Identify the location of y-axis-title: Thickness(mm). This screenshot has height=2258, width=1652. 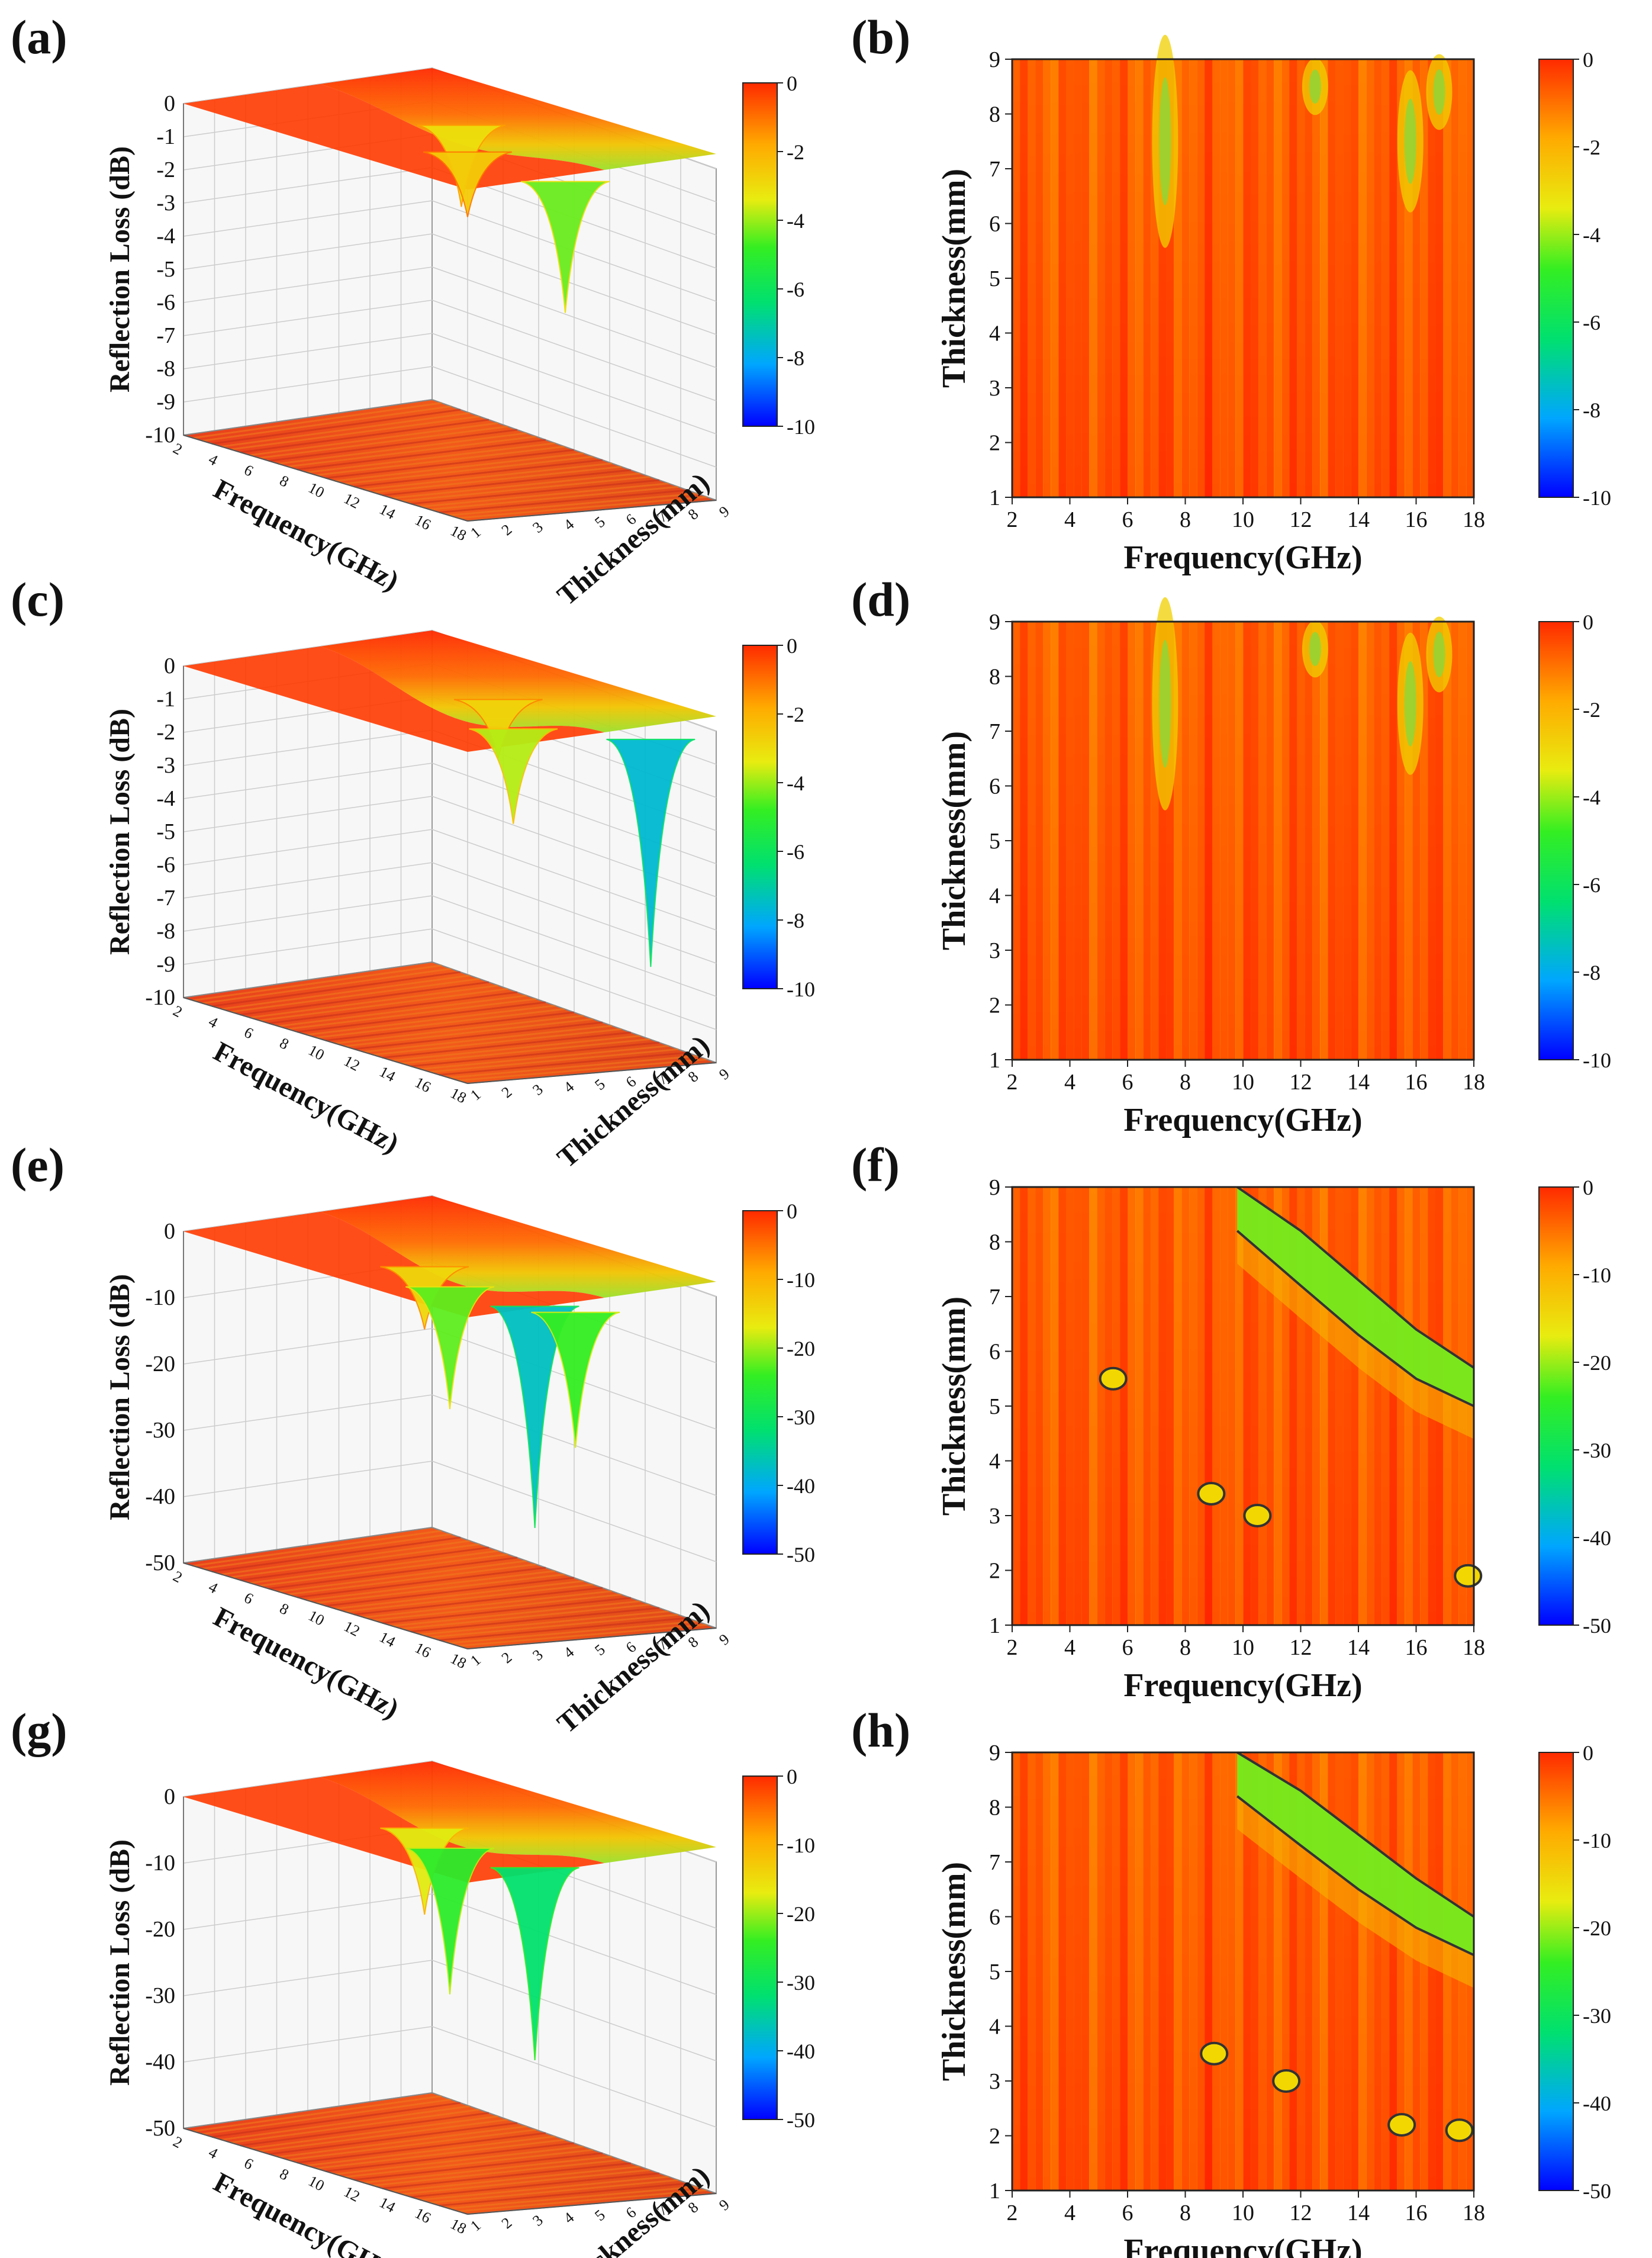
(954, 1406).